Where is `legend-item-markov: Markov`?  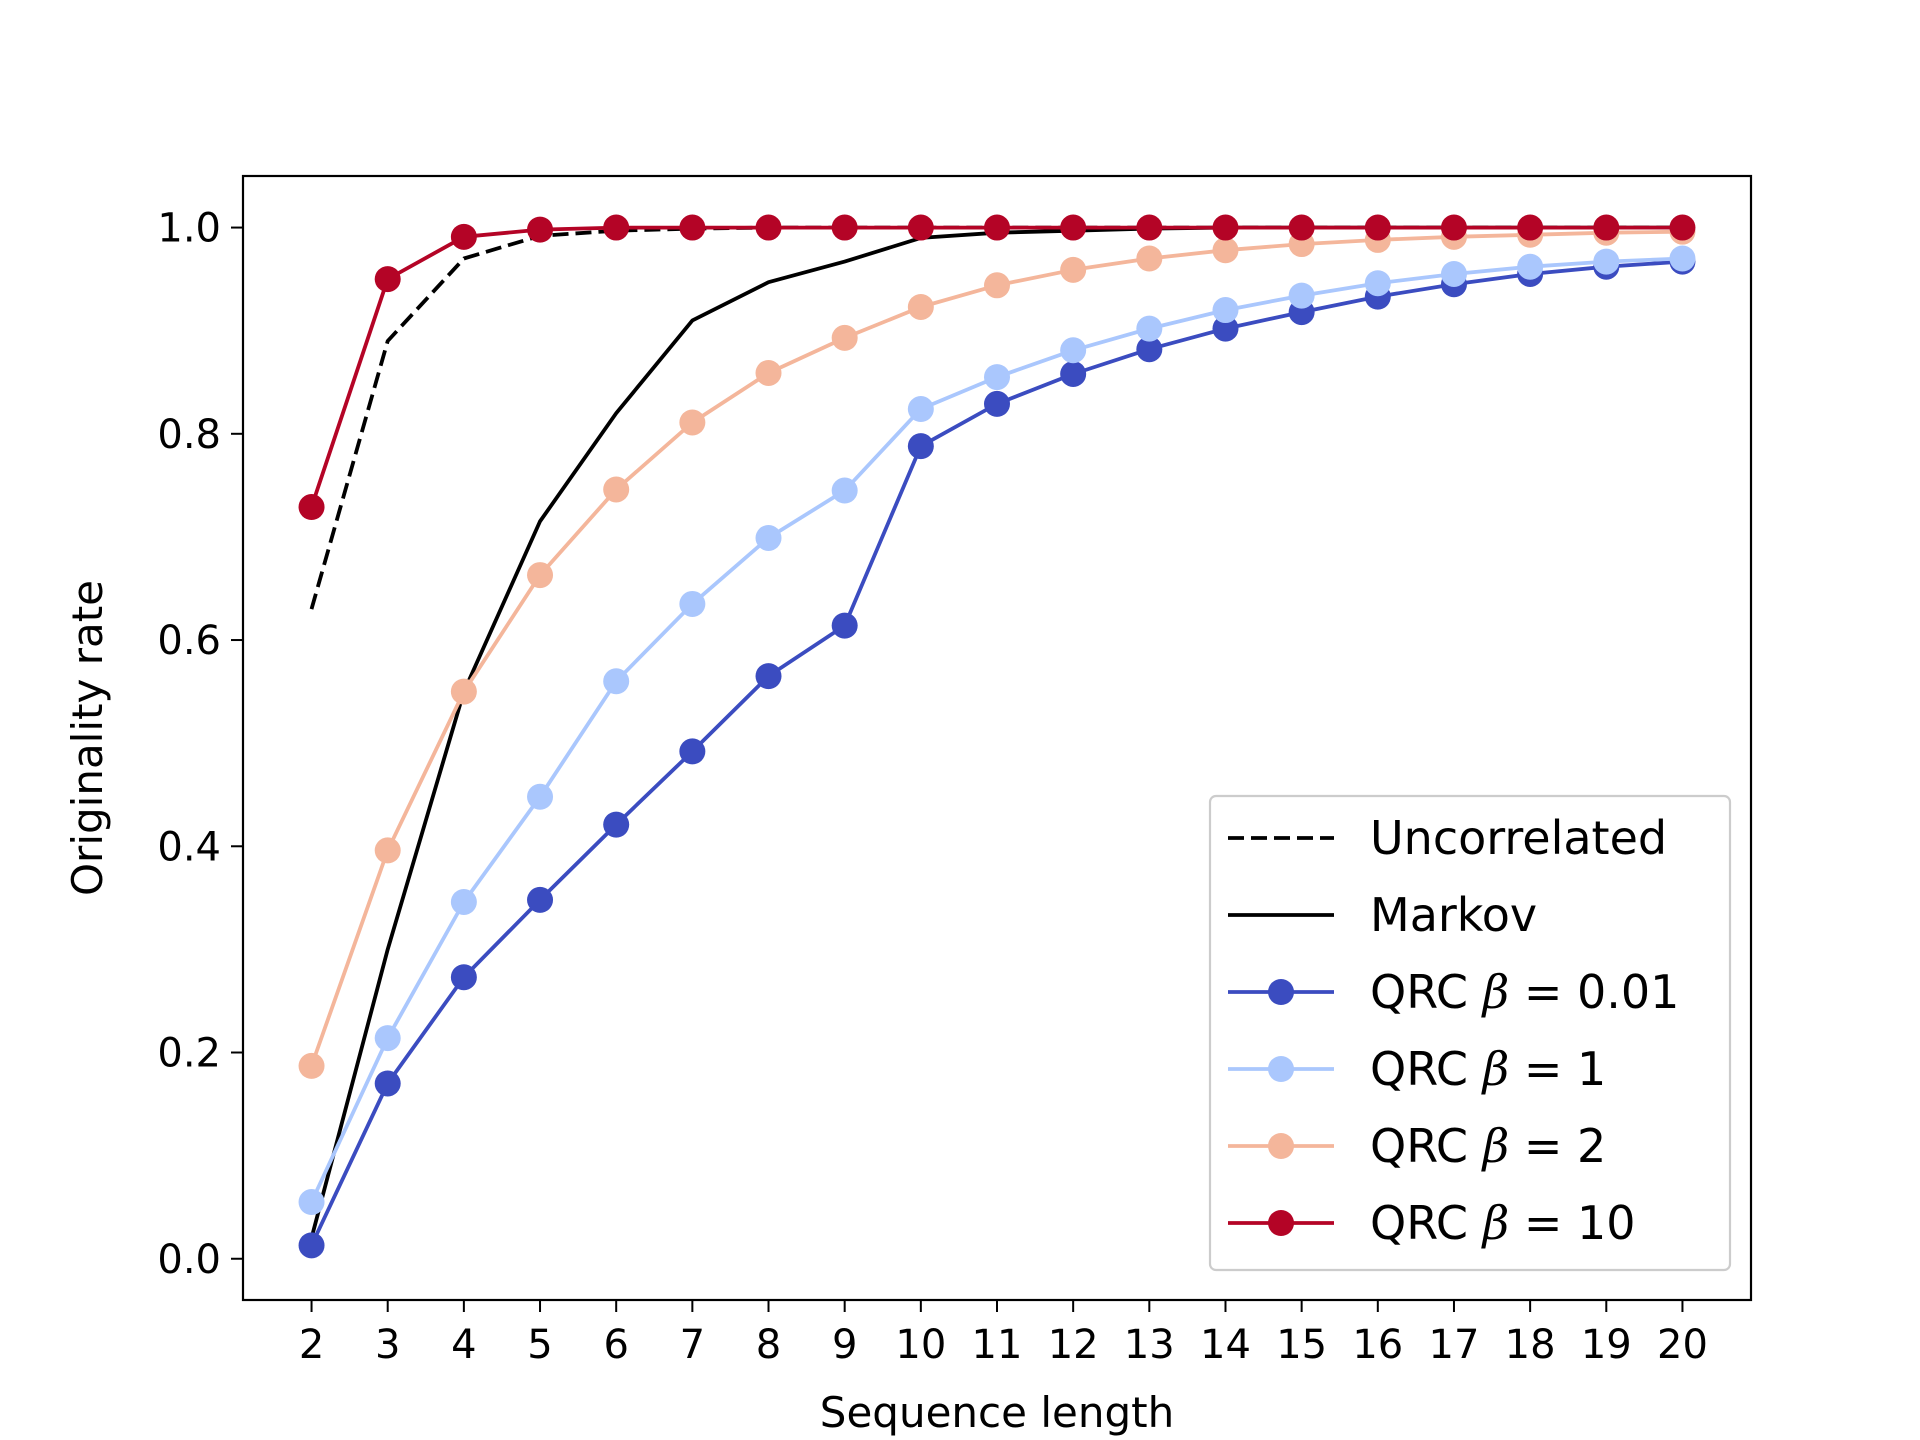
legend-item-markov: Markov is located at coordinates (1382, 915).